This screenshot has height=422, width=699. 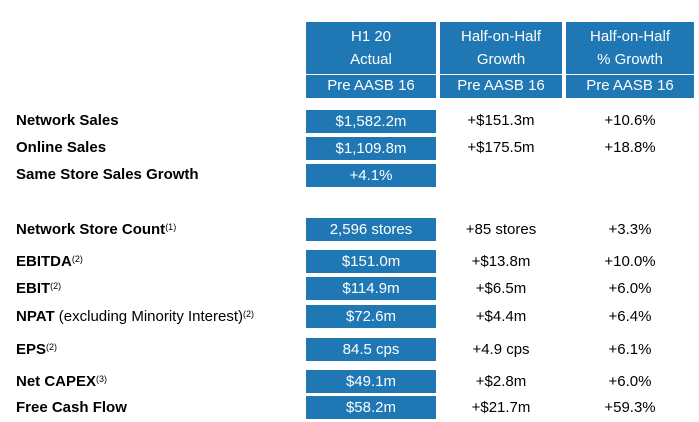 What do you see at coordinates (630, 120) in the screenshot?
I see `pct-network-sales: +10.6%` at bounding box center [630, 120].